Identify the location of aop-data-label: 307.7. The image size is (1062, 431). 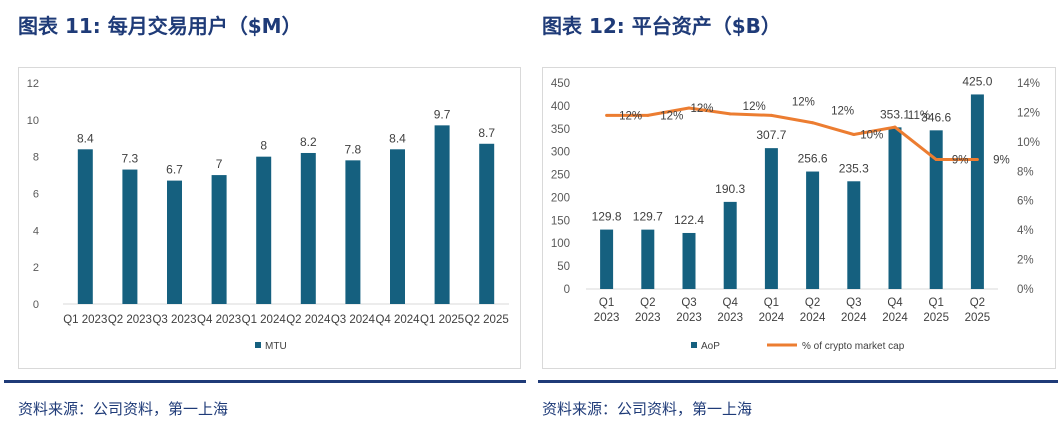
(771, 135).